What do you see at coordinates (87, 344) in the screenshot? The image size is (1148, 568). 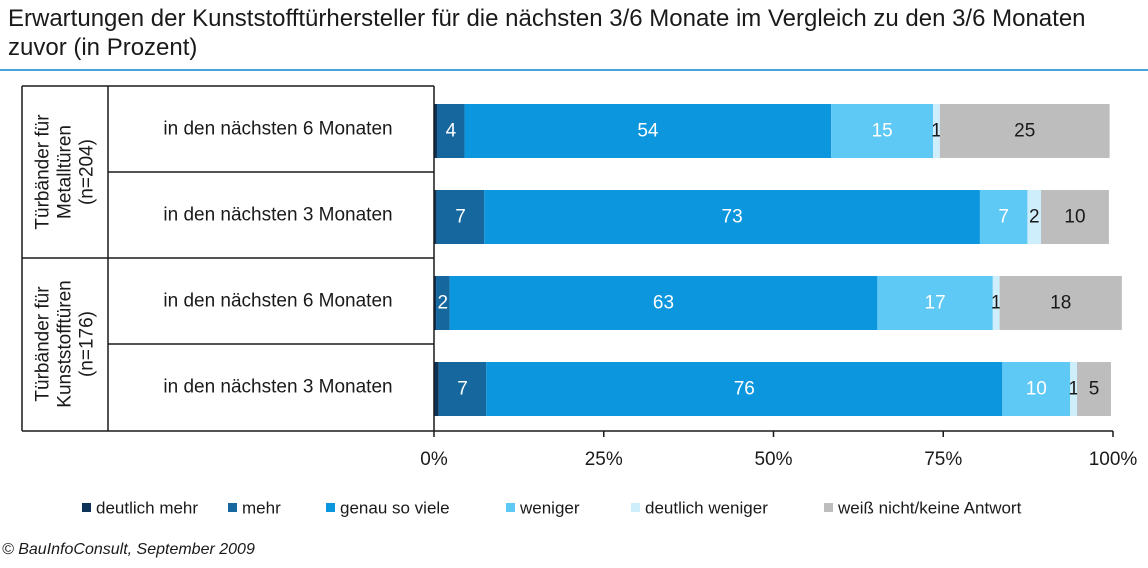 I see `group-label: (n=176)` at bounding box center [87, 344].